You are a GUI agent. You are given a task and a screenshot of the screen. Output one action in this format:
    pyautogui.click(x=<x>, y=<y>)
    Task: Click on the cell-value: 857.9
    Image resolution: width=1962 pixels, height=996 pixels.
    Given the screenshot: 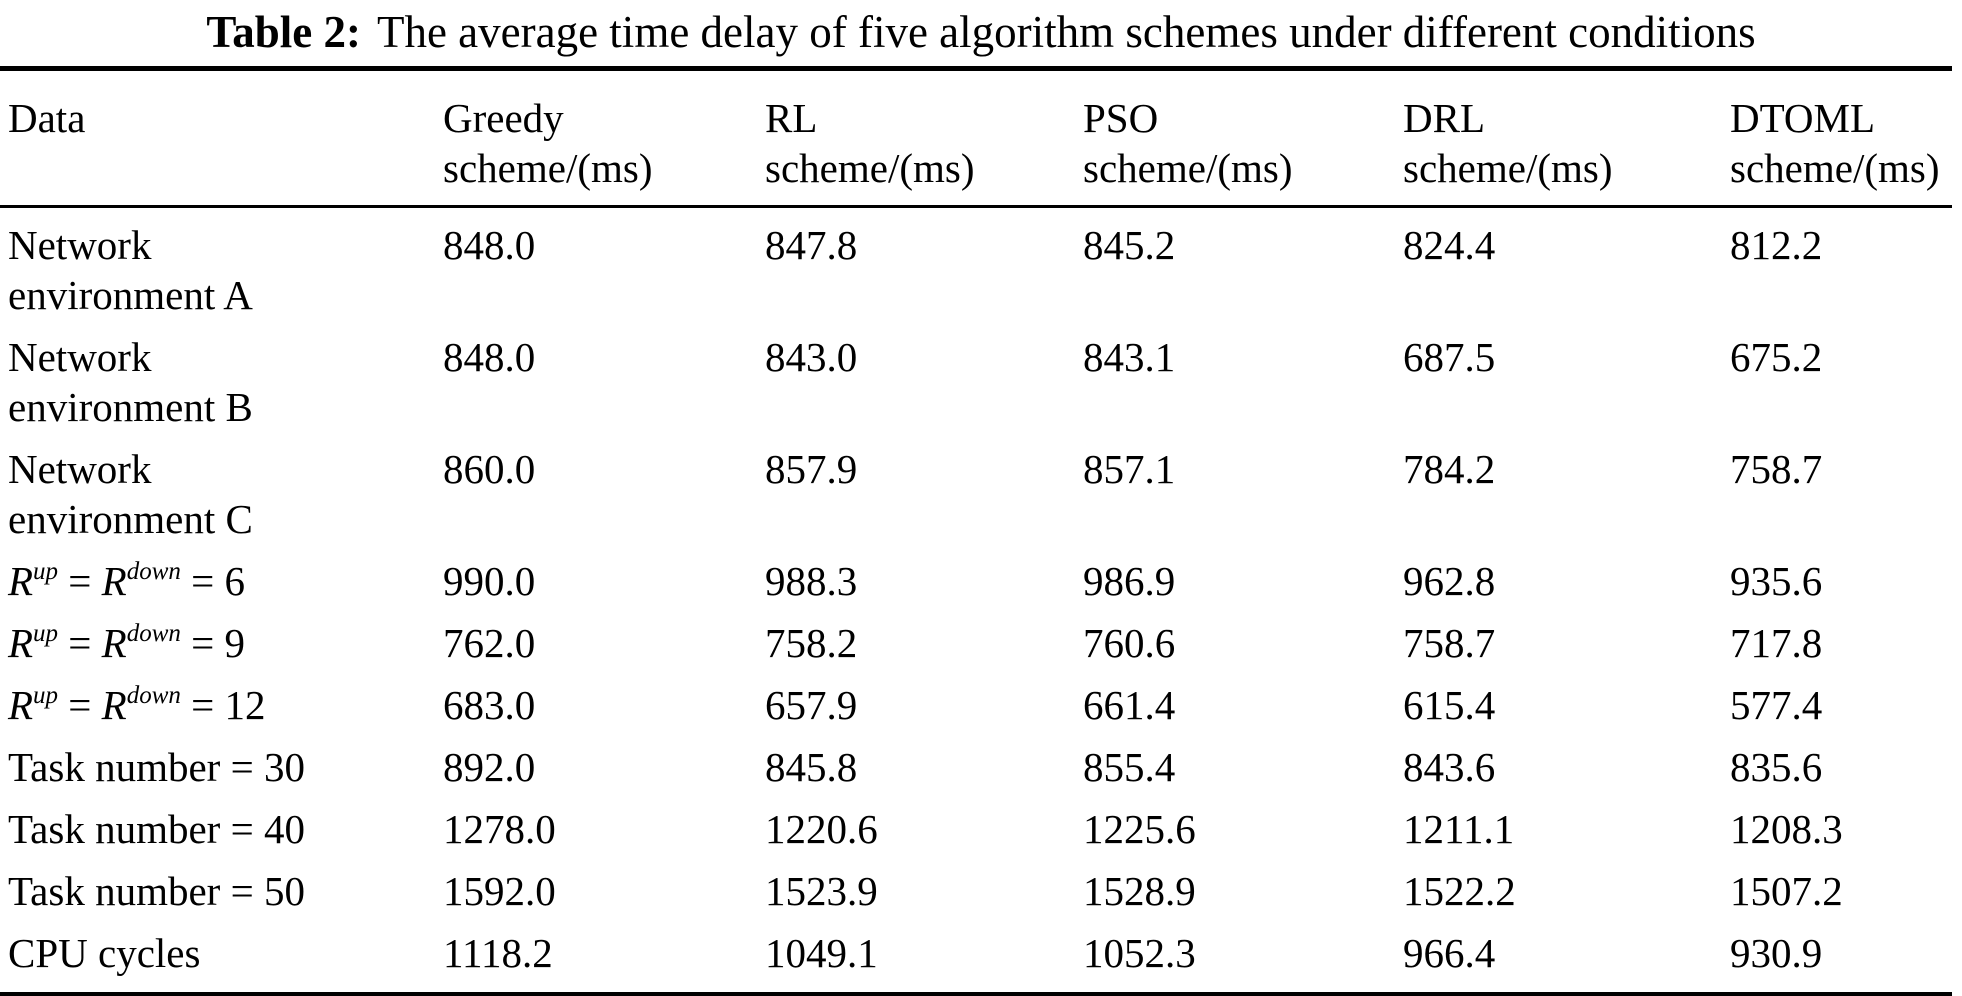 What is the action you would take?
    pyautogui.click(x=811, y=469)
    